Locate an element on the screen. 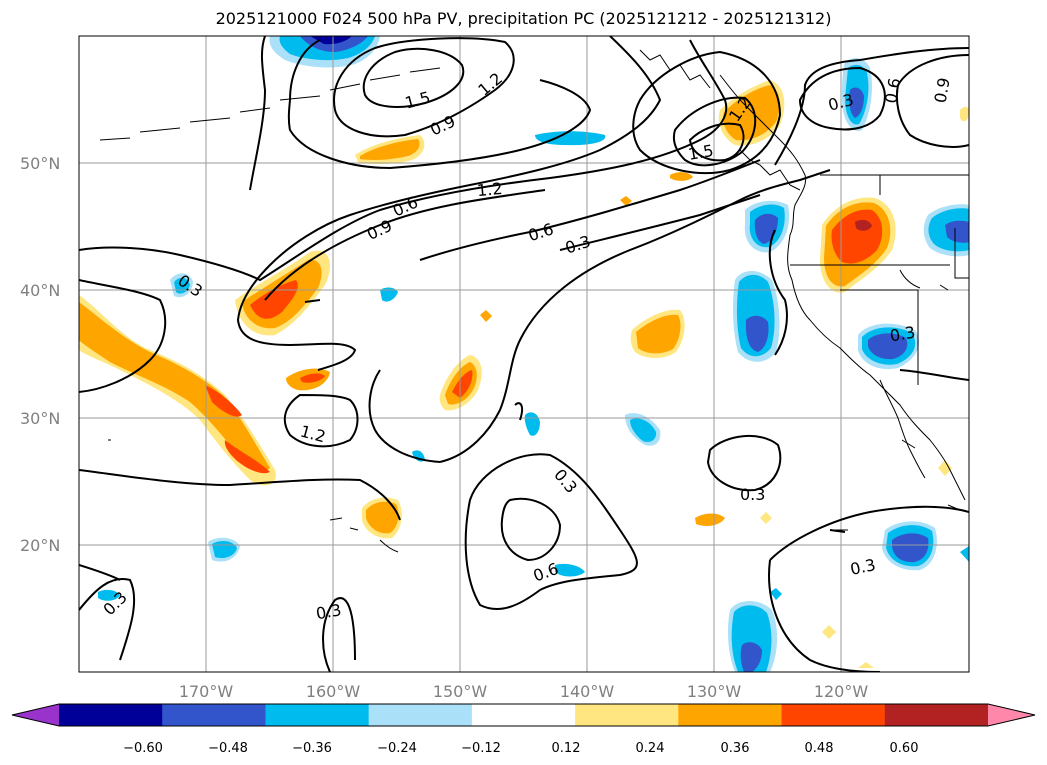  contour-0.6-mid-ocean is located at coordinates (531, 529).